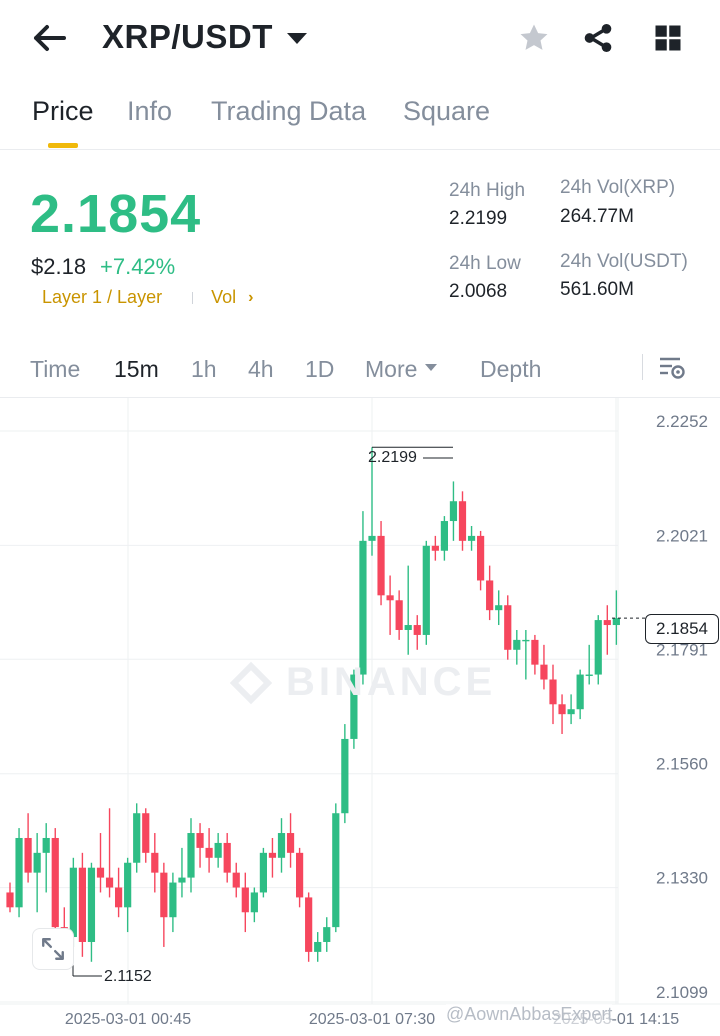 The height and width of the screenshot is (1036, 720). Describe the element at coordinates (478, 218) in the screenshot. I see `high-24h-value: 2.2199` at that location.